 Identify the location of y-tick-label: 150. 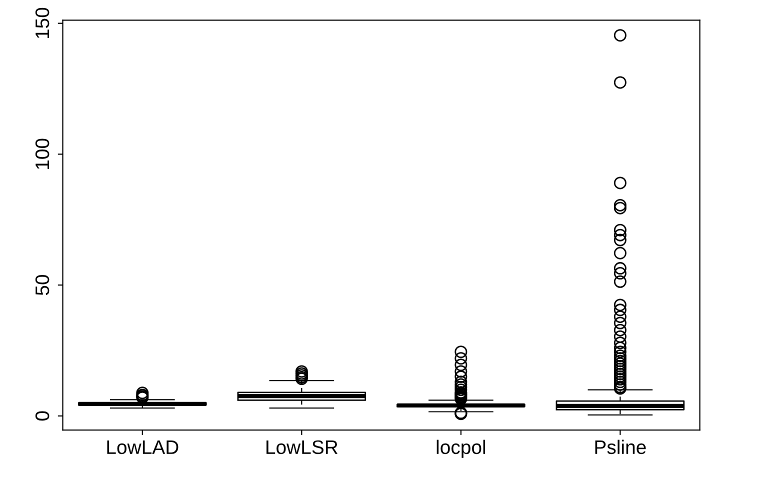
(42, 23).